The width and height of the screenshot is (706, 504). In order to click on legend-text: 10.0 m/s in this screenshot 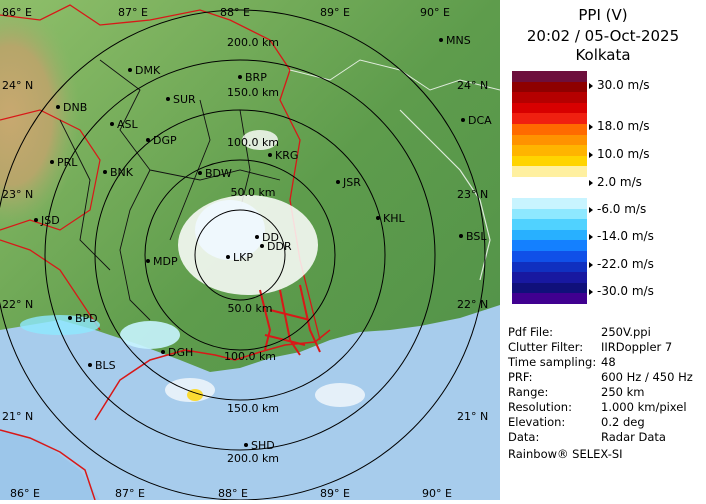, I will do `click(623, 154)`.